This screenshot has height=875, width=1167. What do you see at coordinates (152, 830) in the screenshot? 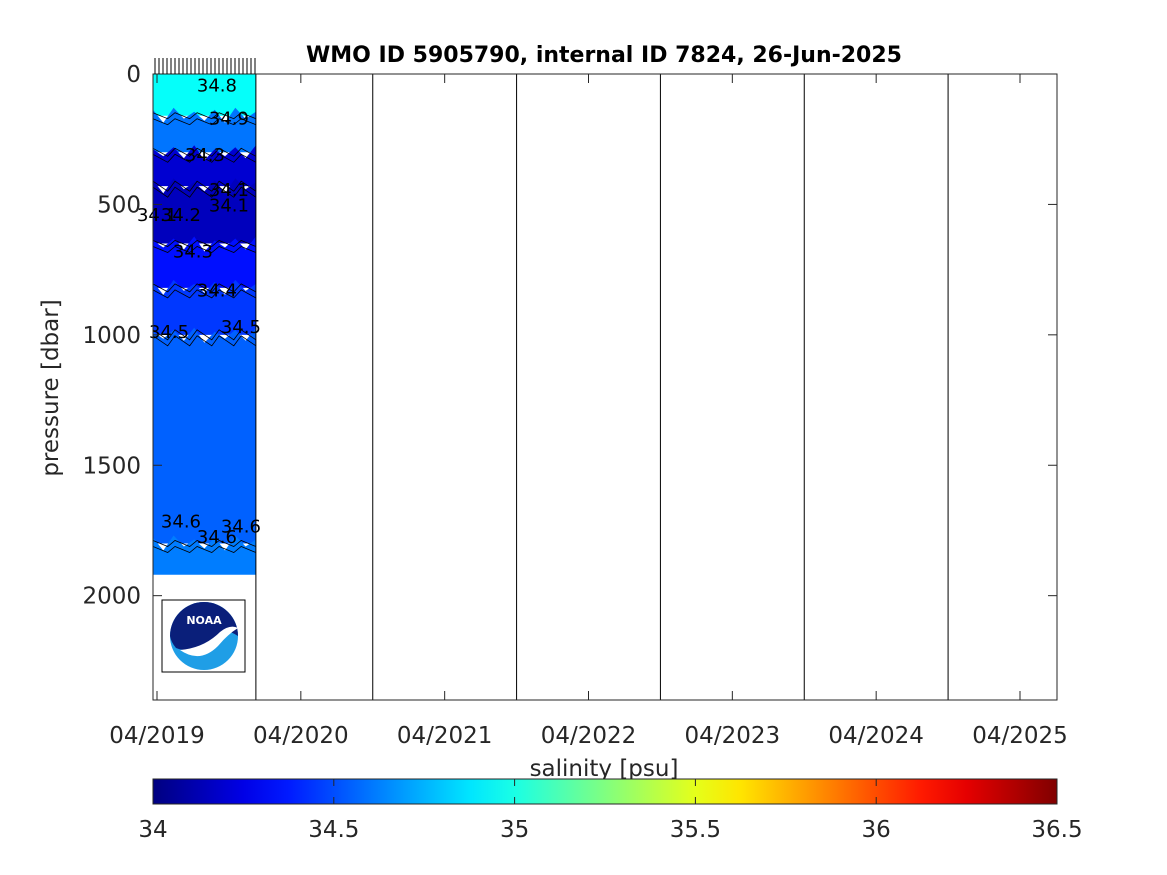
I see `colorbar-tick-label: 34` at bounding box center [152, 830].